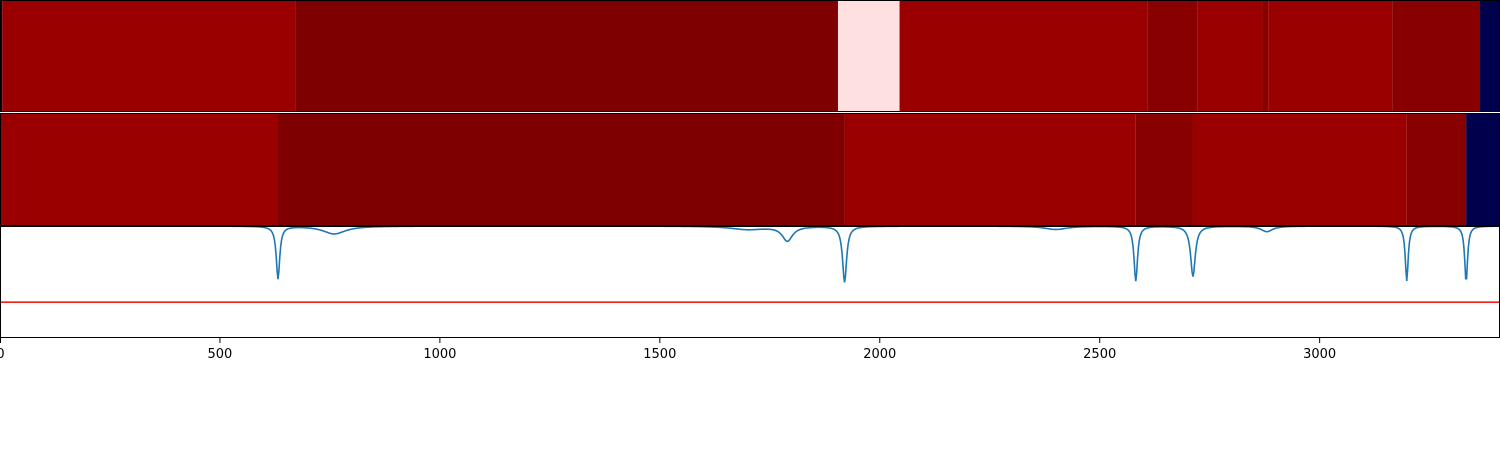  I want to click on x-tick-label-1000: 1000, so click(439, 354).